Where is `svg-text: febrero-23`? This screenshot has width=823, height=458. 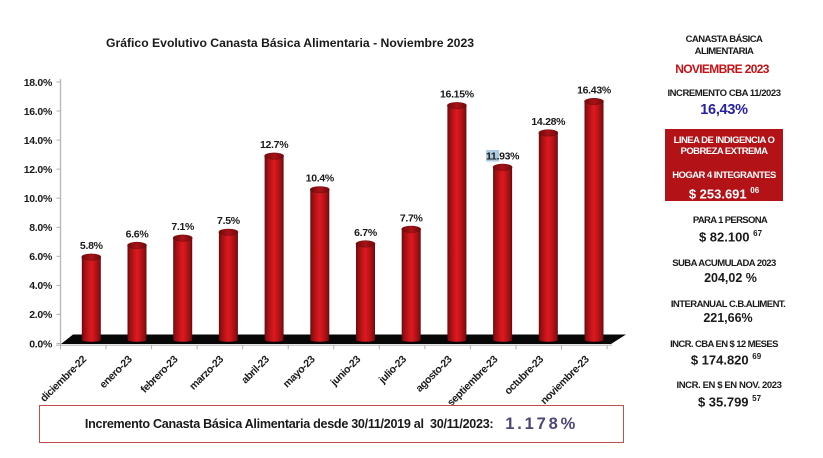
svg-text: febrero-23 is located at coordinates (159, 374).